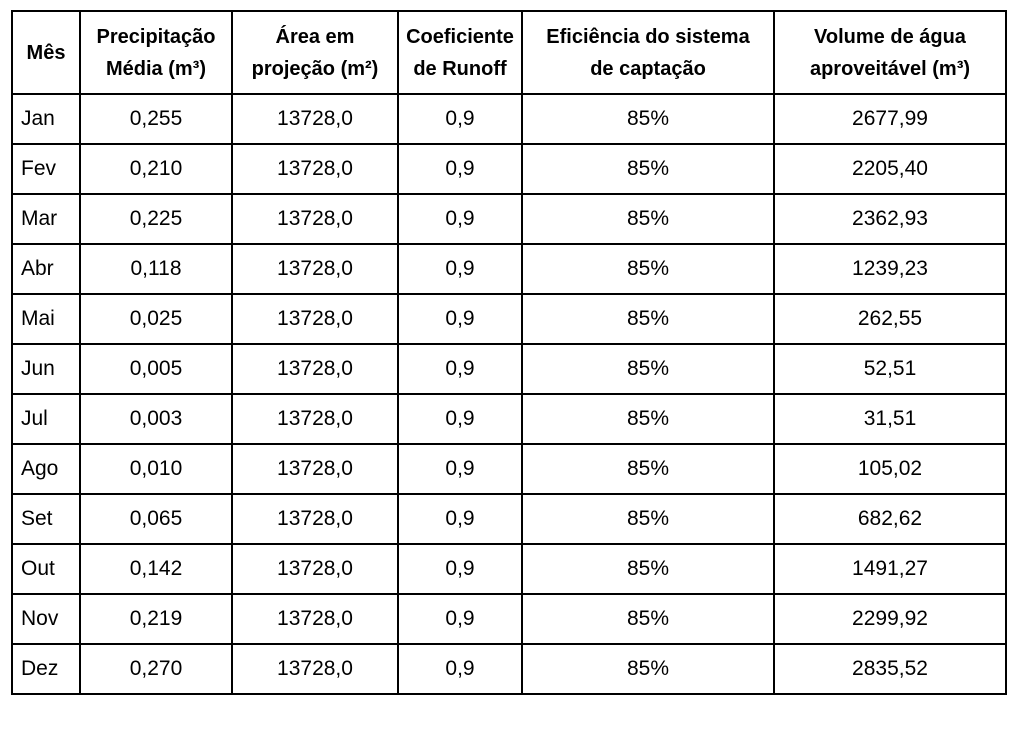  I want to click on cell-month: Nov, so click(46, 619).